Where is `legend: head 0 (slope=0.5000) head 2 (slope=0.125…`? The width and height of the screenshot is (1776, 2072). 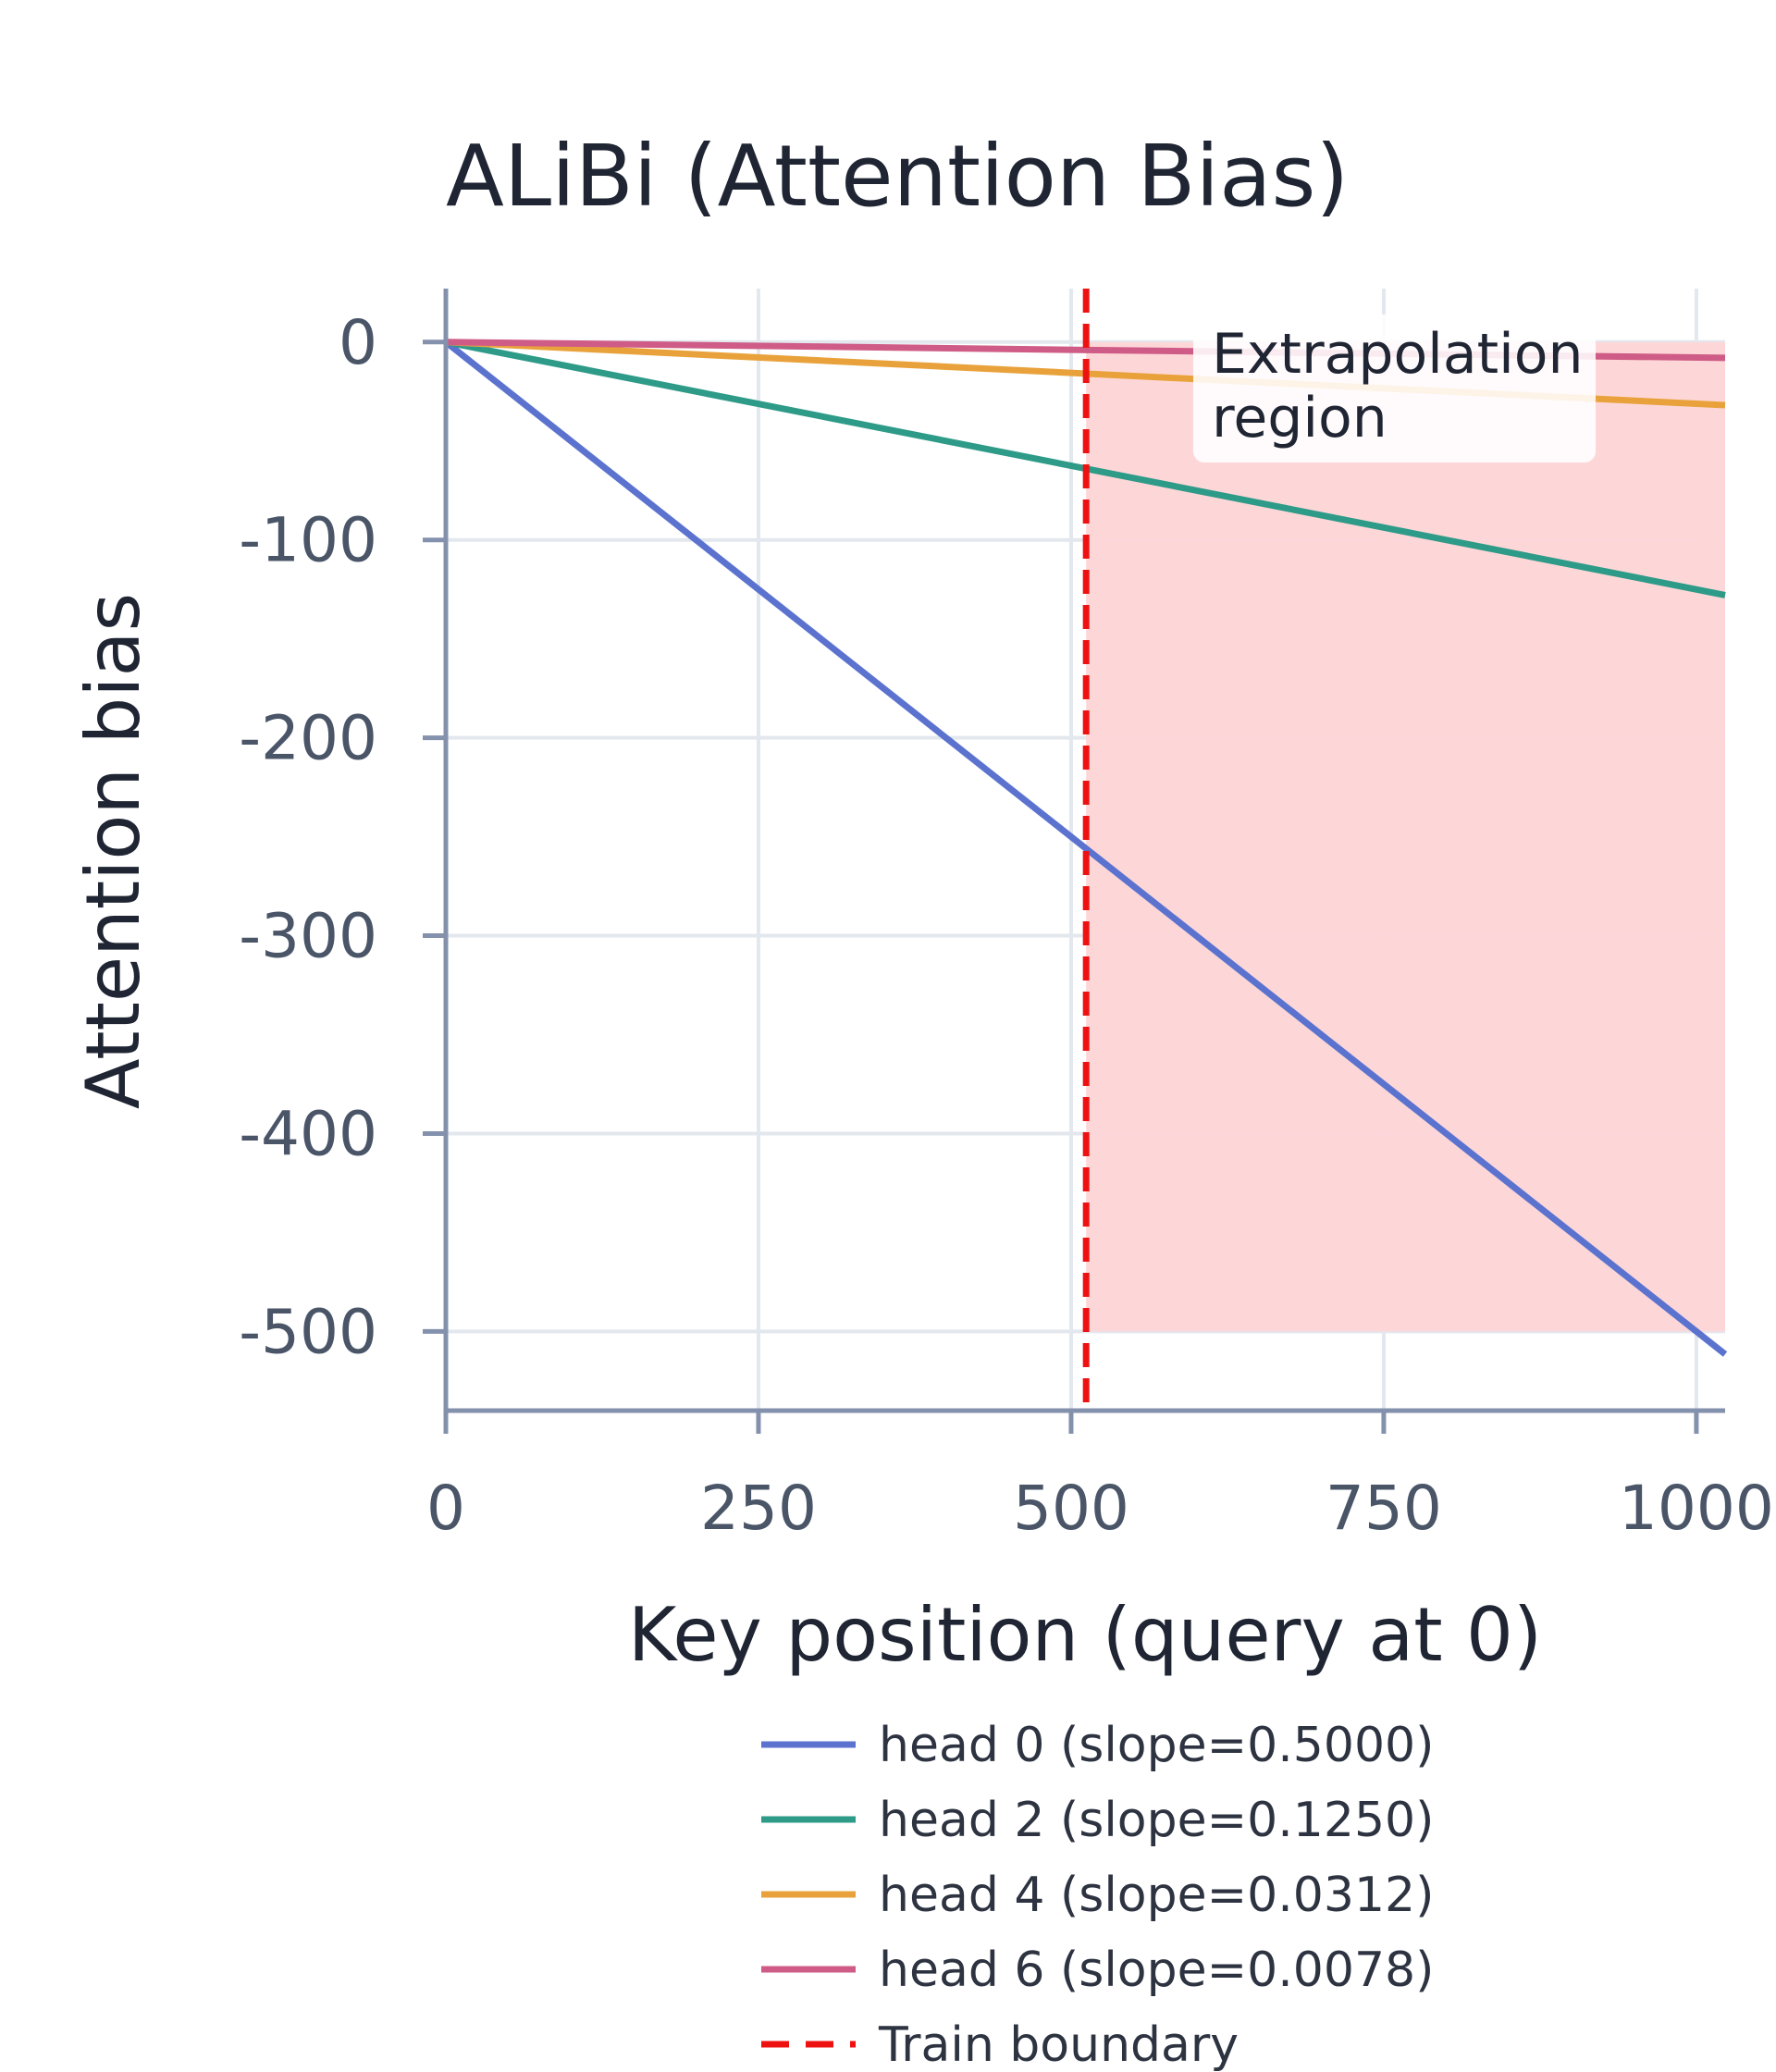
legend: head 0 (slope=0.5000) head 2 (slope=0.125… is located at coordinates (1097, 1895).